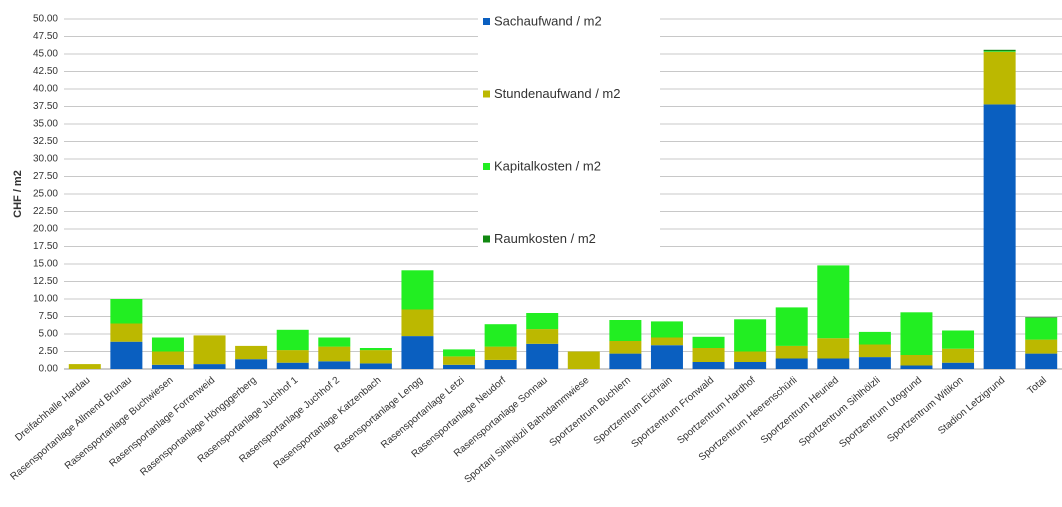  Describe the element at coordinates (45, 141) in the screenshot. I see `y-tick-label: 32.50` at that location.